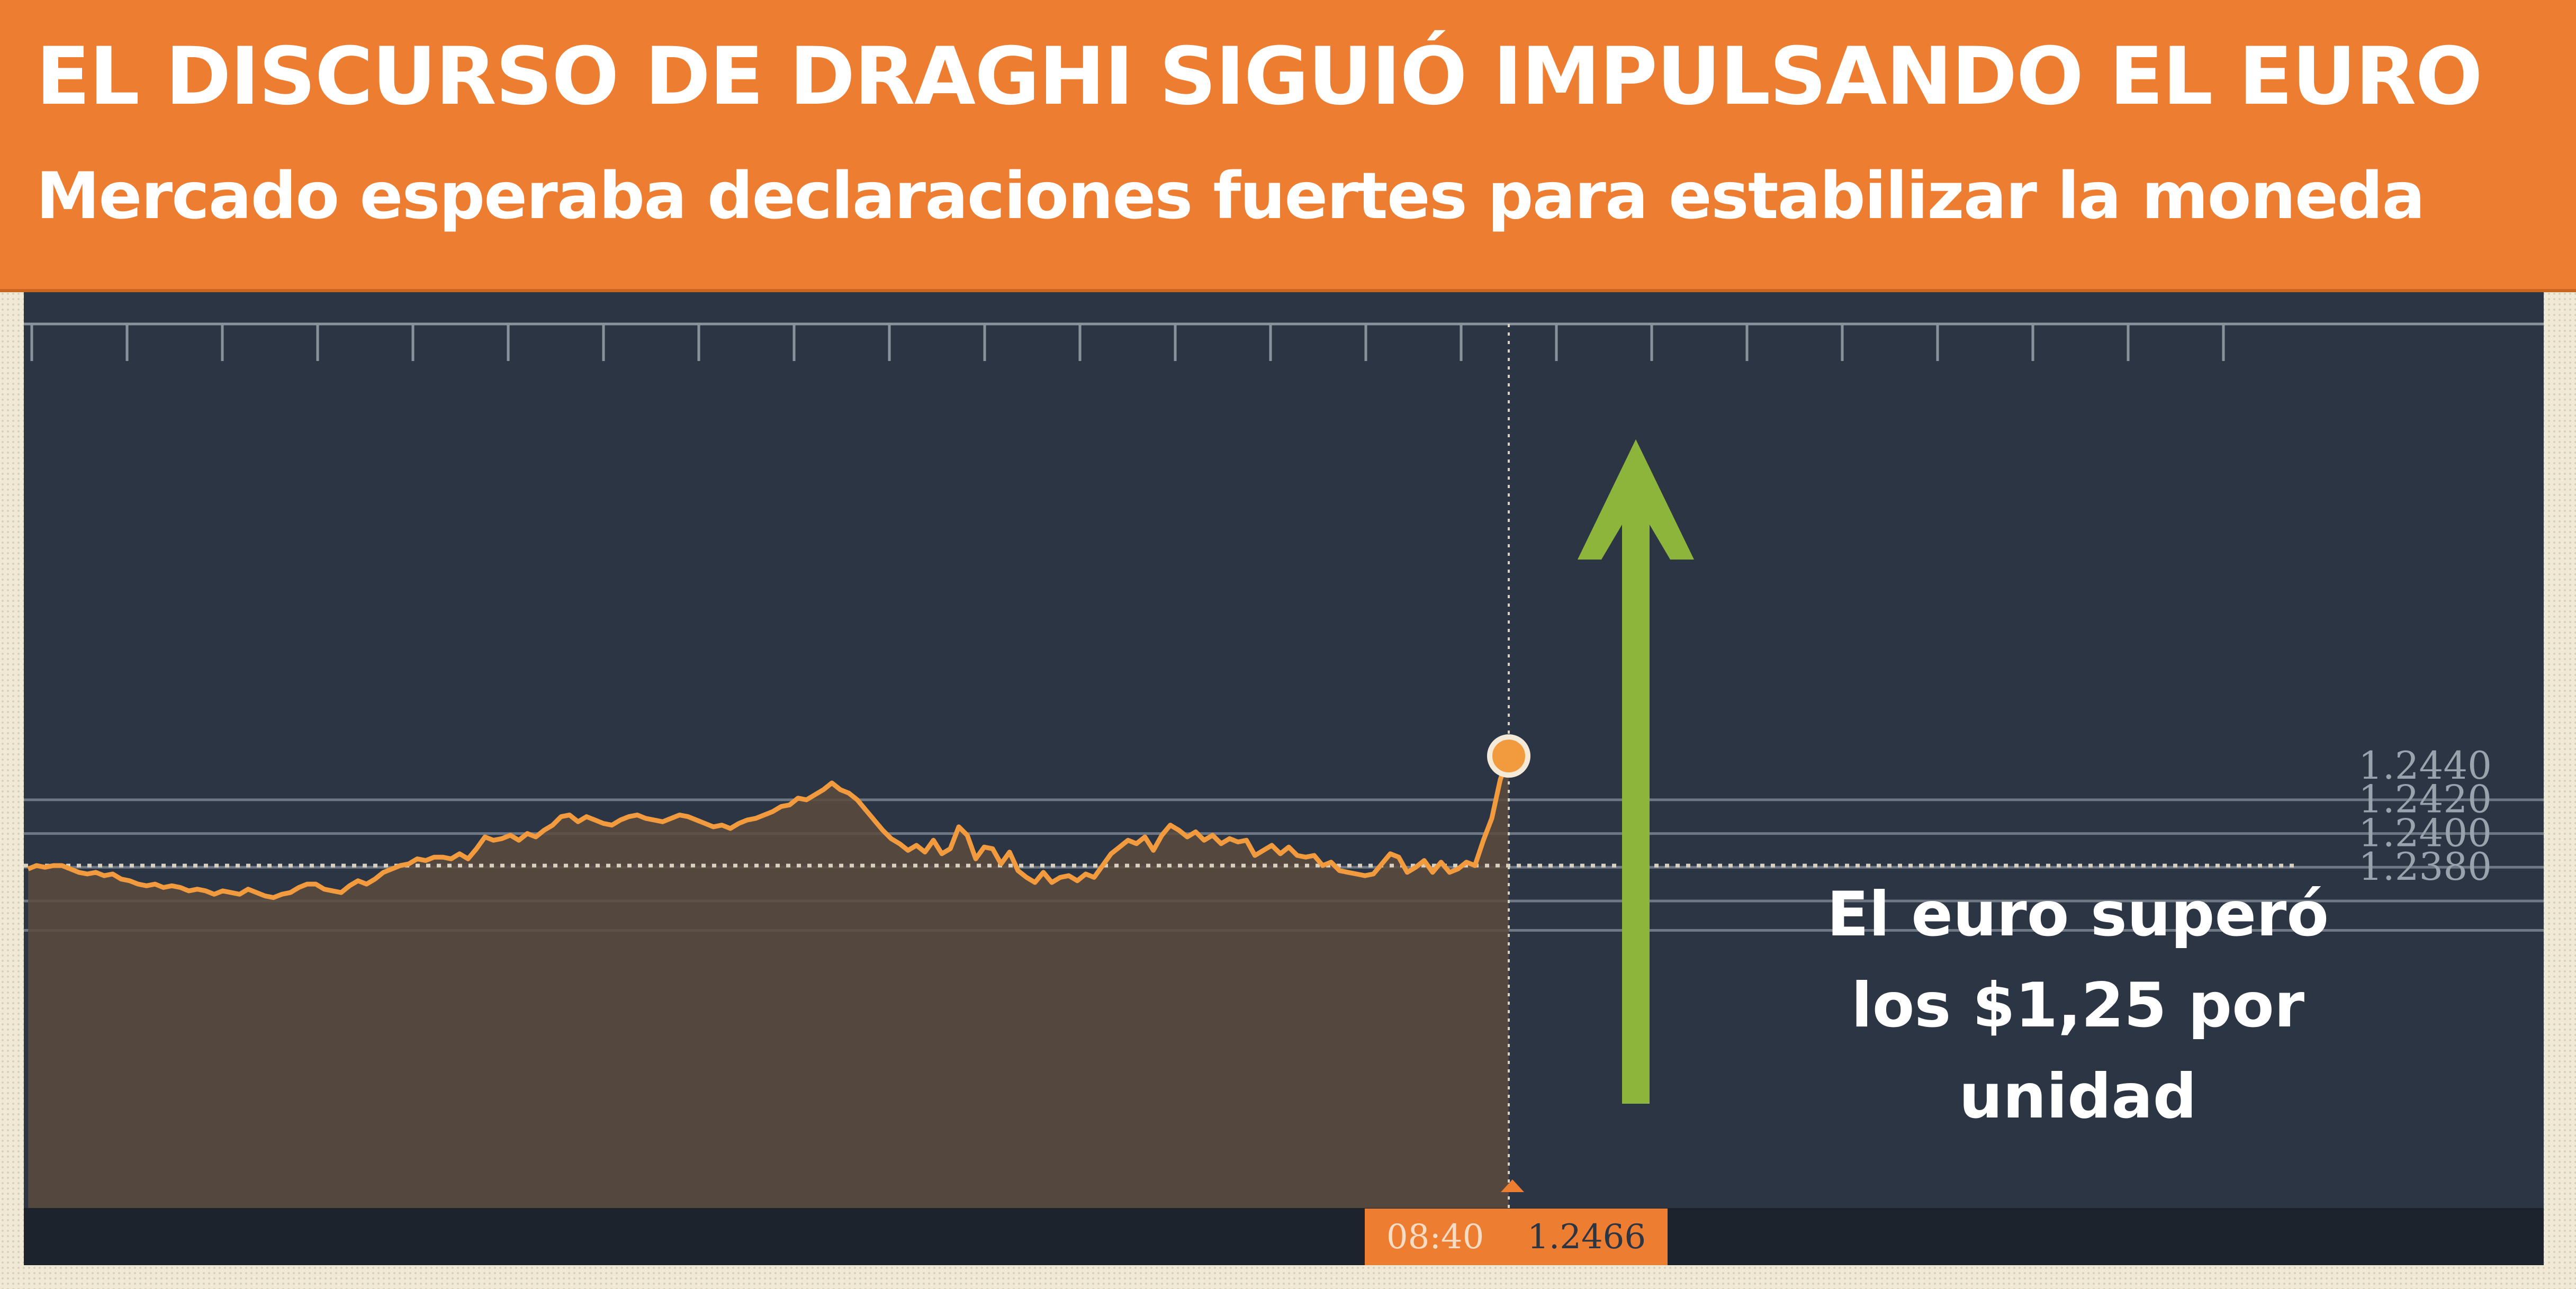 The height and width of the screenshot is (1289, 2576). I want to click on marker-layer, so click(1509, 756).